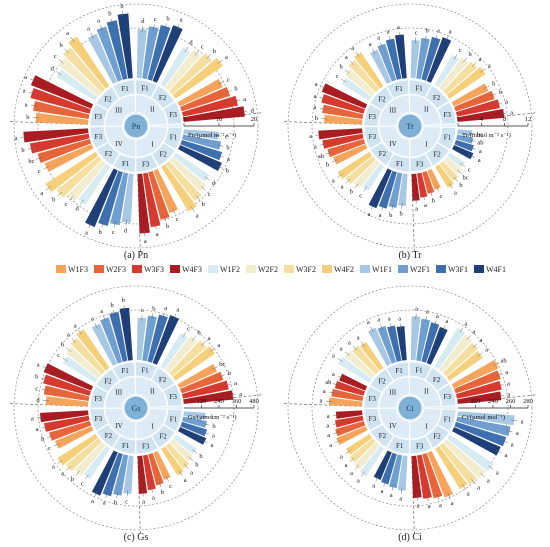  I want to click on center-disk, so click(410, 126).